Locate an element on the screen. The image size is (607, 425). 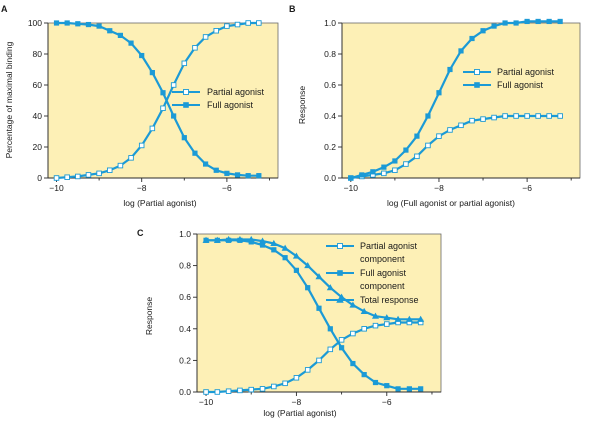
panel-a-legend-label-partial: Partial agonist is located at coordinates (236, 92).